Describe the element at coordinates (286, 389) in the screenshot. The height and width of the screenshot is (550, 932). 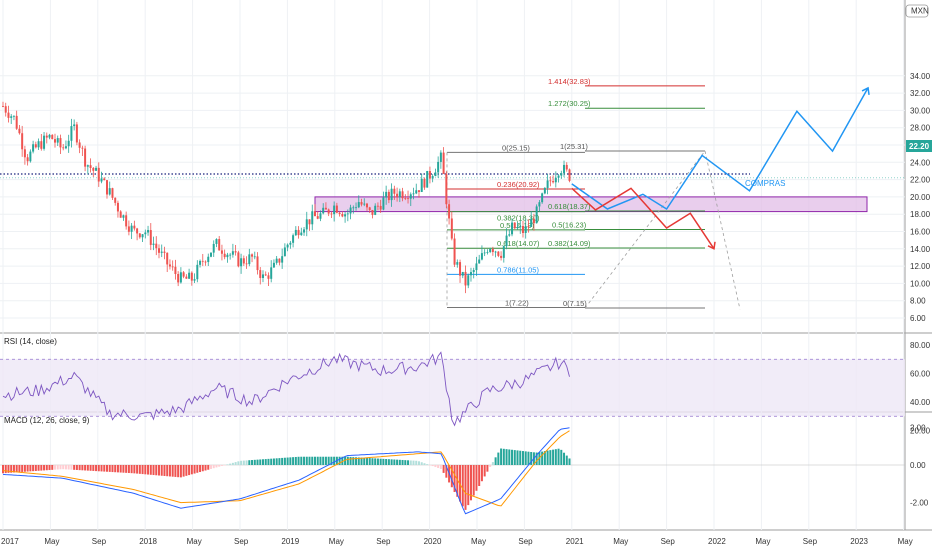
I see `rsi-line` at that location.